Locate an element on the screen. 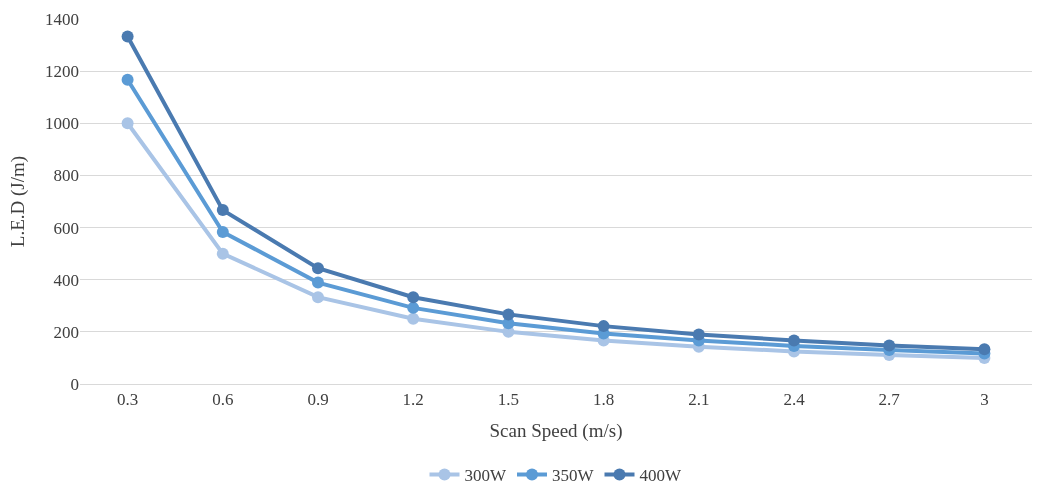 This screenshot has height=503, width=1052. y-tick-label: 200 is located at coordinates (66, 332).